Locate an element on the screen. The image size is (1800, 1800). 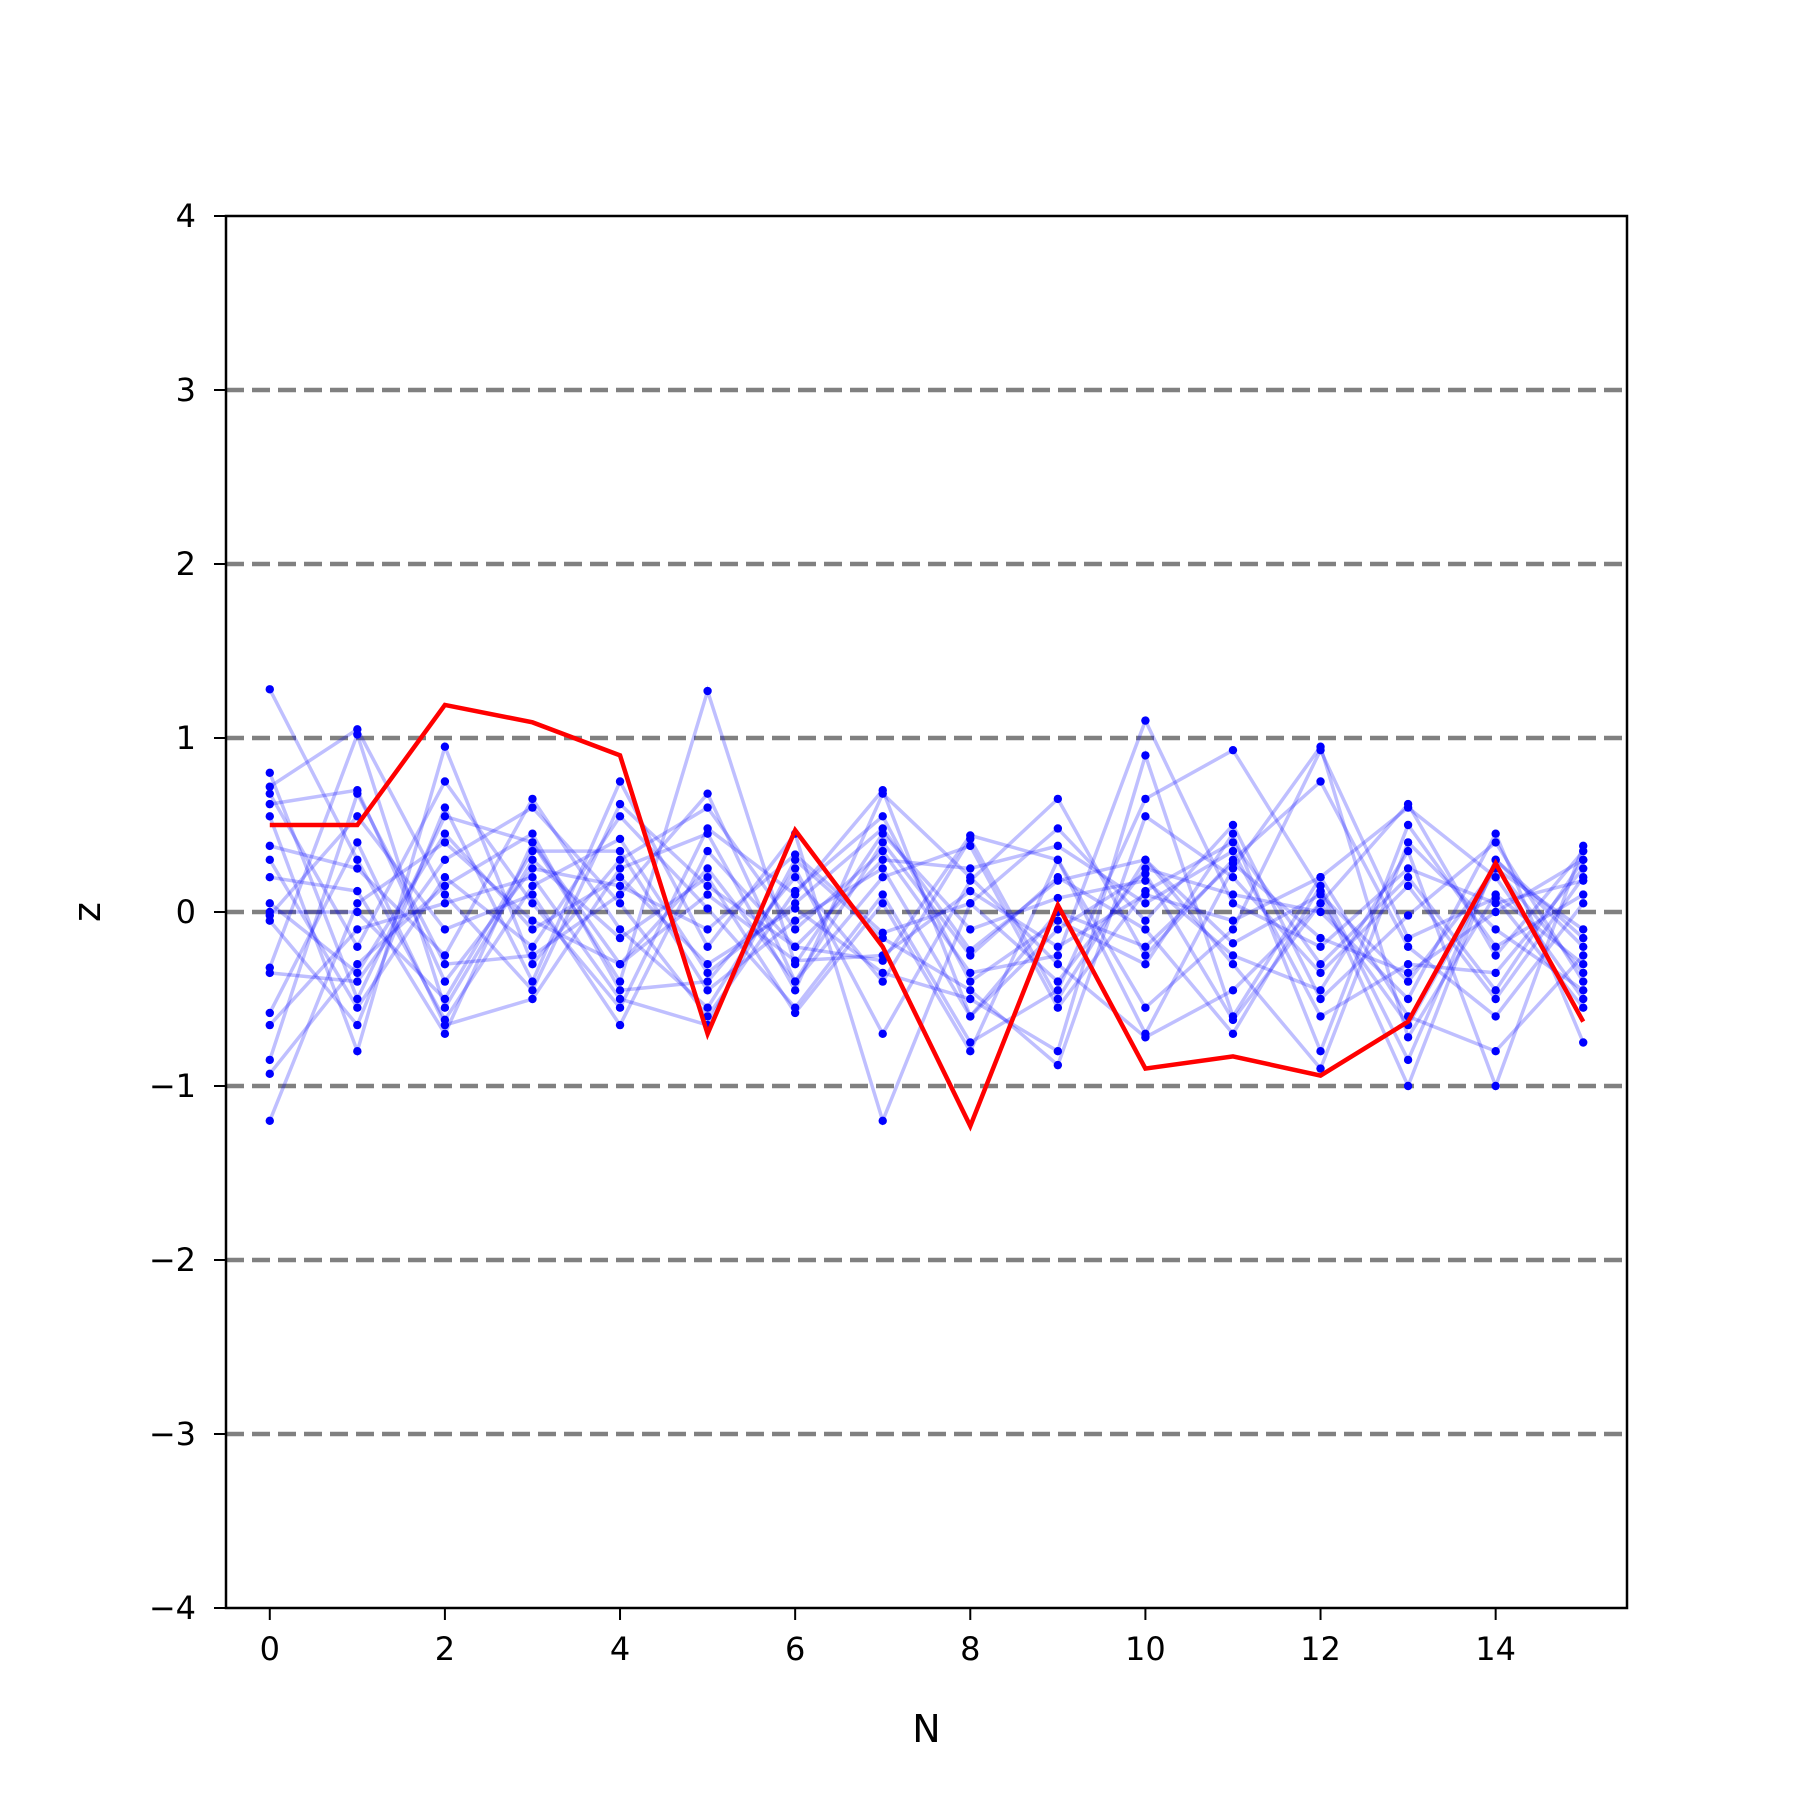
y-tick-label: −1 is located at coordinates (172, 1086).